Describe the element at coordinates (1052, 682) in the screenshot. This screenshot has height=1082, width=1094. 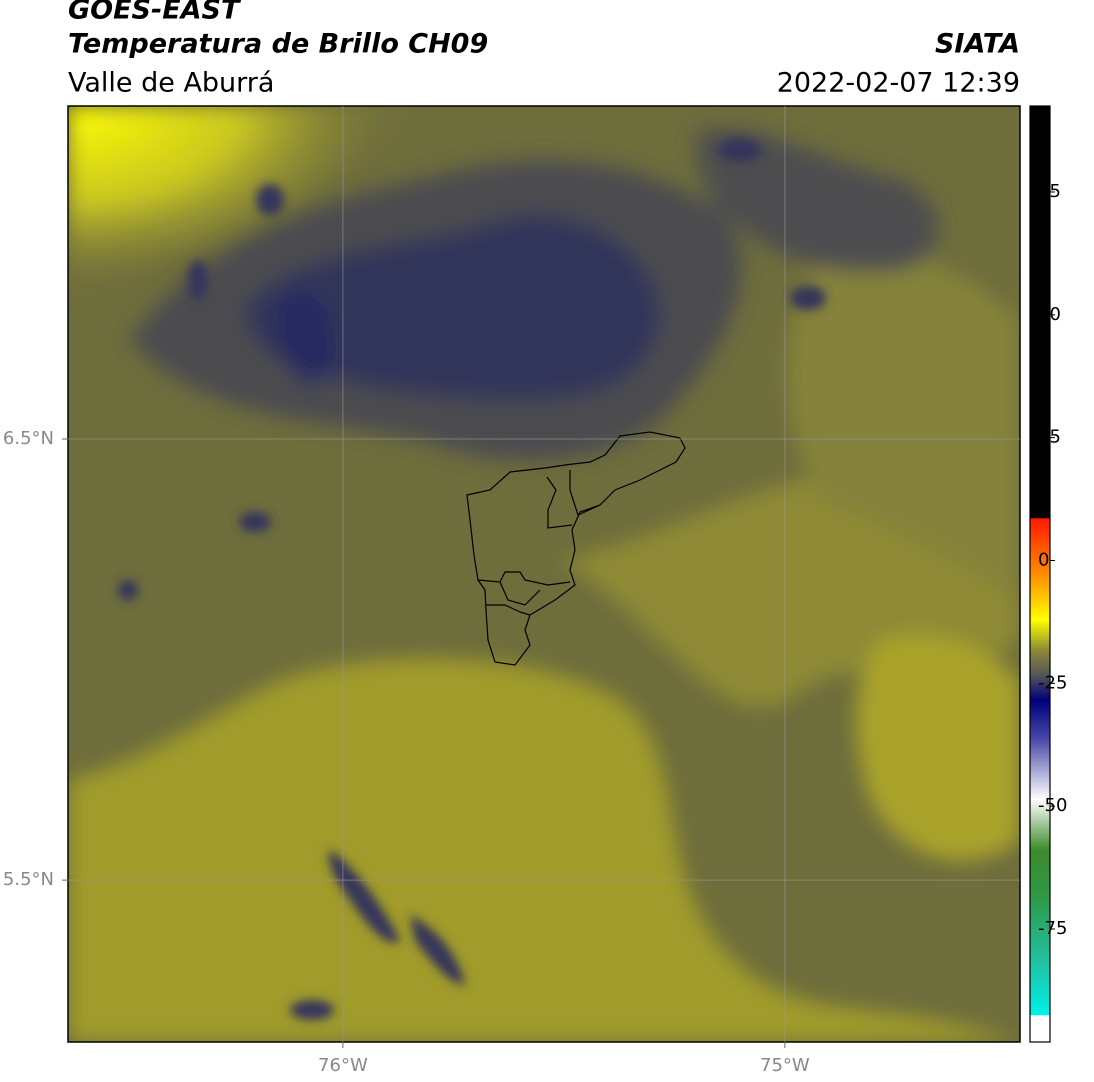
I see `colorbar-tick-label: -25` at that location.